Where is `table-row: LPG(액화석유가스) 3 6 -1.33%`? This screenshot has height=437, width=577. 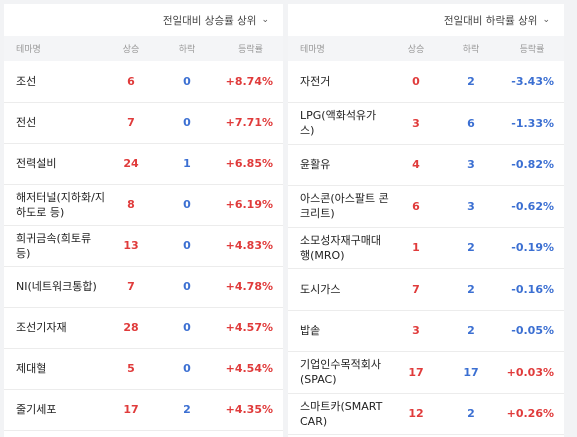
table-row: LPG(액화석유가스) 3 6 -1.33% is located at coordinates (426, 123).